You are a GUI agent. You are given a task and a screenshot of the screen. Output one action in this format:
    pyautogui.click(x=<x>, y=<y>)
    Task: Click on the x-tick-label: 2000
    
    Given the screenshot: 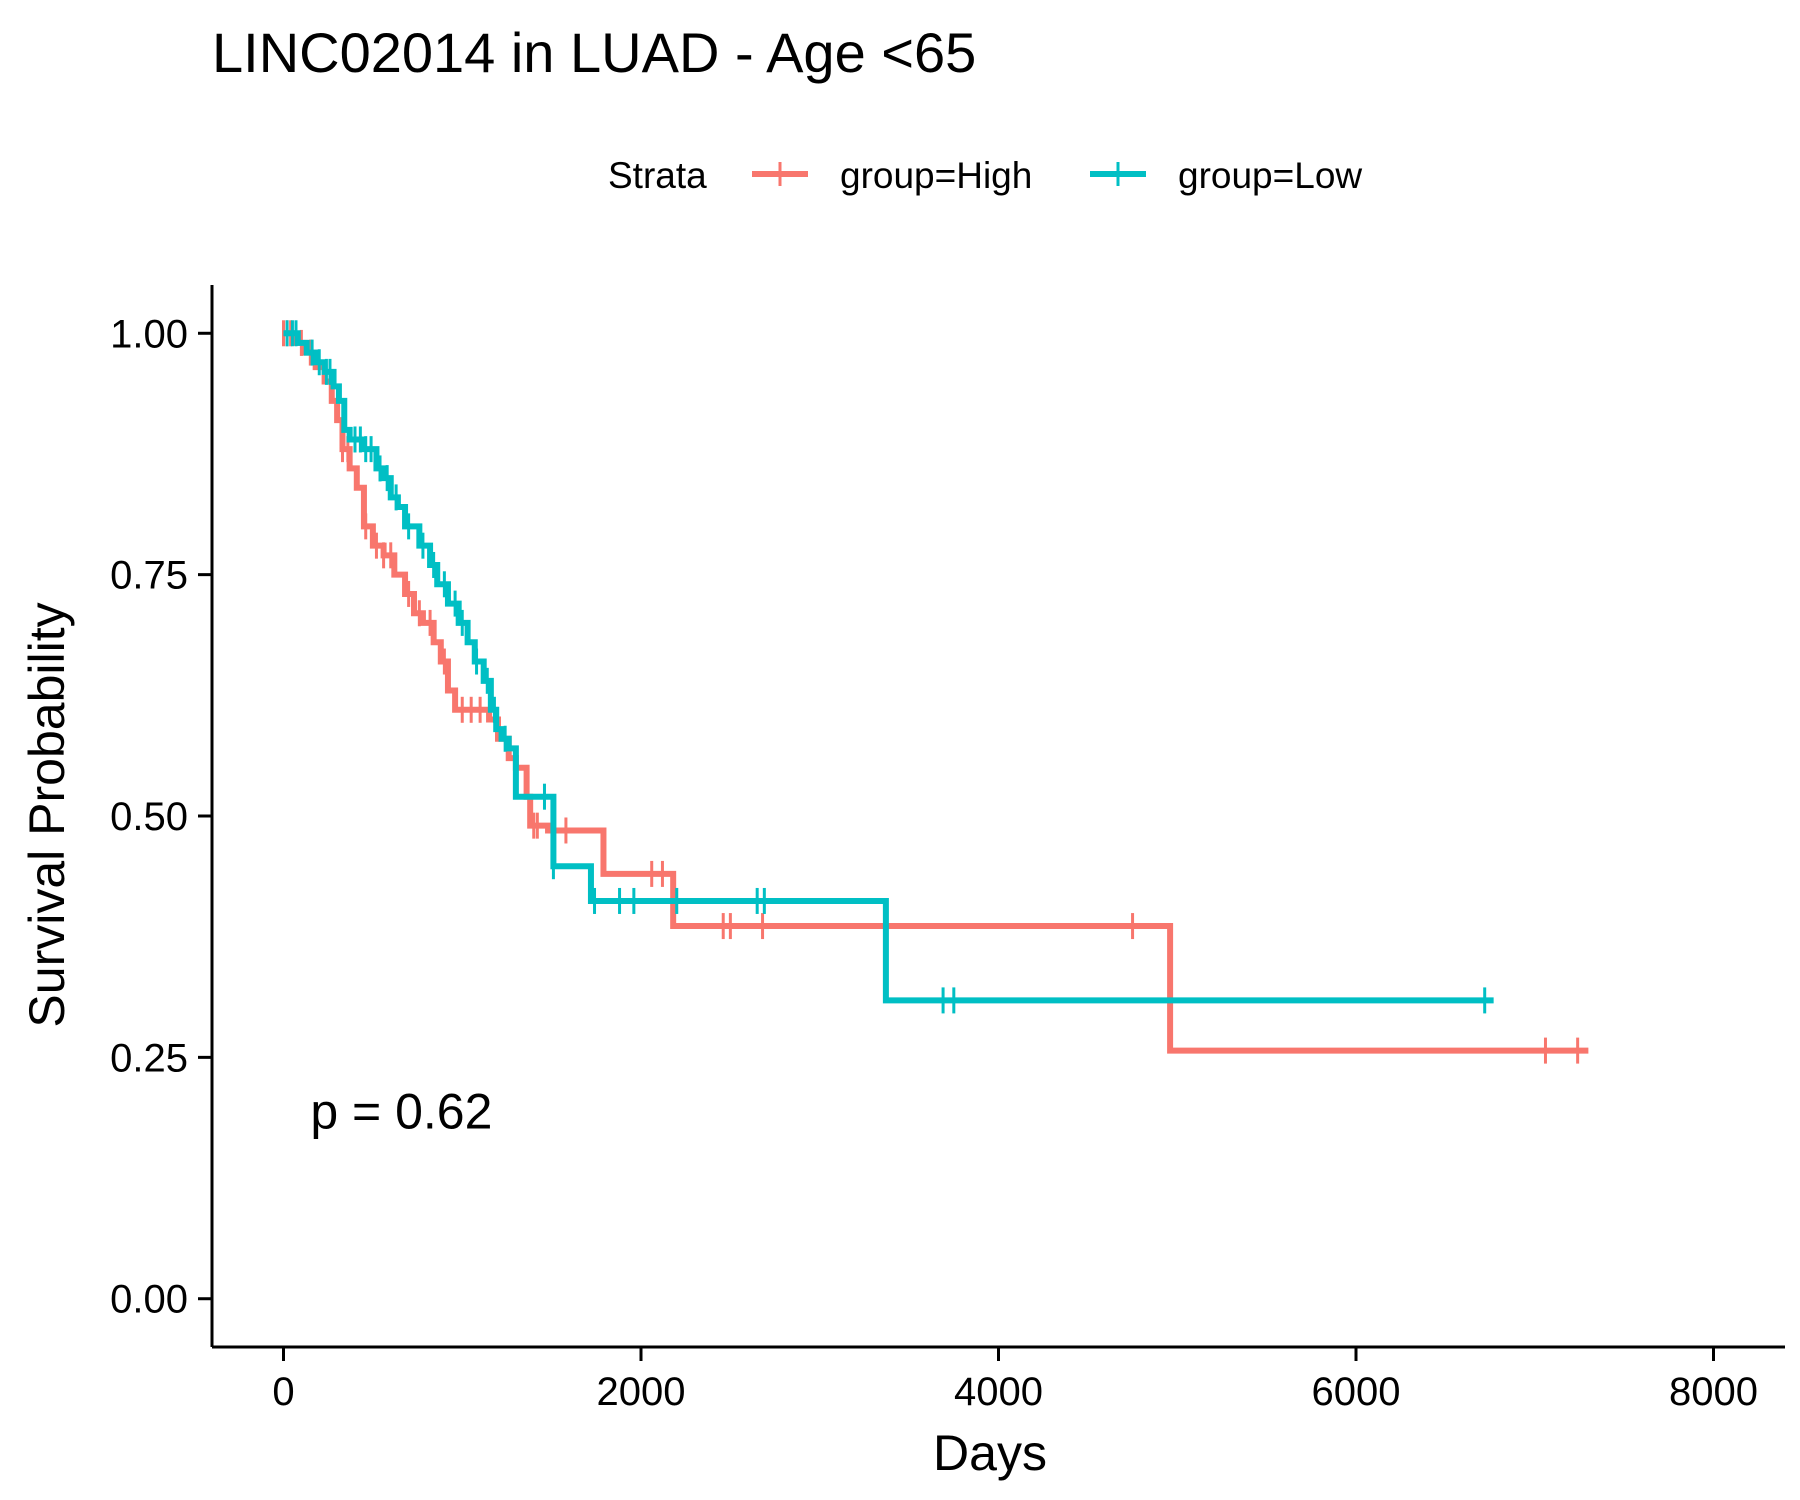 What is the action you would take?
    pyautogui.click(x=641, y=1392)
    